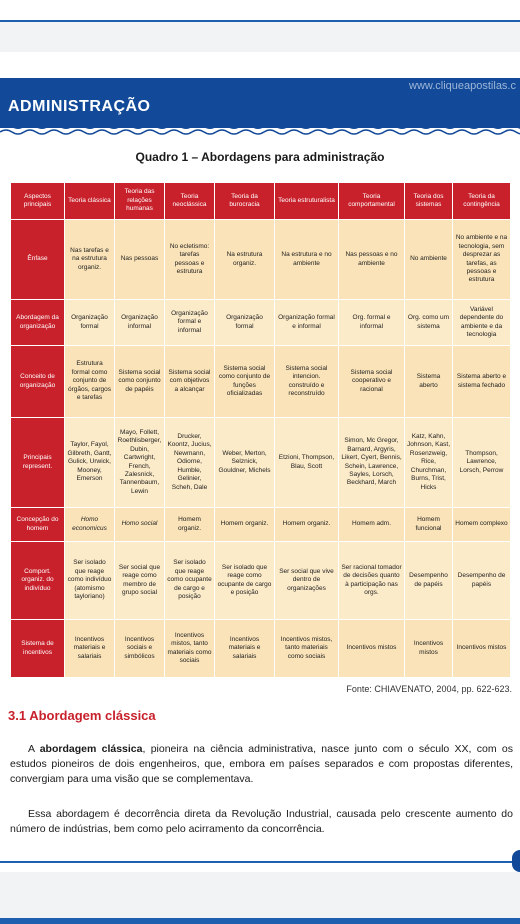 This screenshot has height=924, width=520. I want to click on row-header: Principais represent., so click(37, 462).